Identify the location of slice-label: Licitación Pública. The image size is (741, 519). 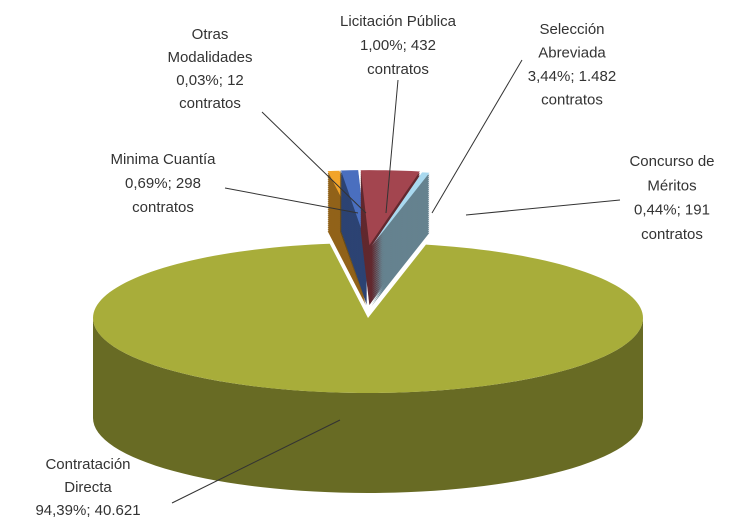
(398, 21).